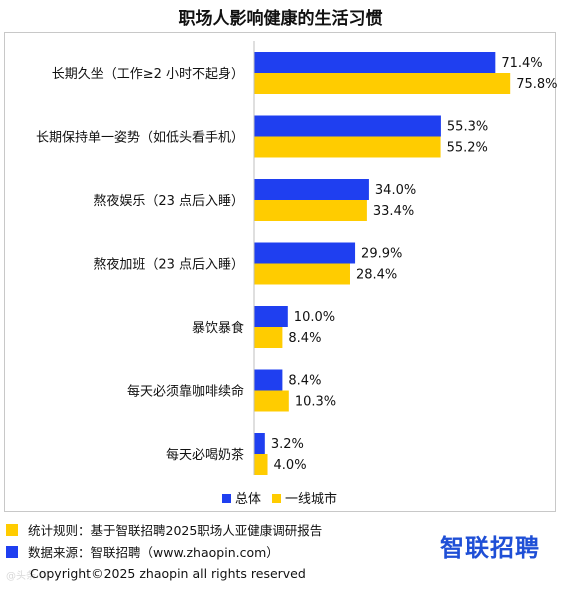 This screenshot has width=561, height=589. What do you see at coordinates (148, 74) in the screenshot?
I see `category-label: 长期久坐（工作≥2 小时不起身）` at bounding box center [148, 74].